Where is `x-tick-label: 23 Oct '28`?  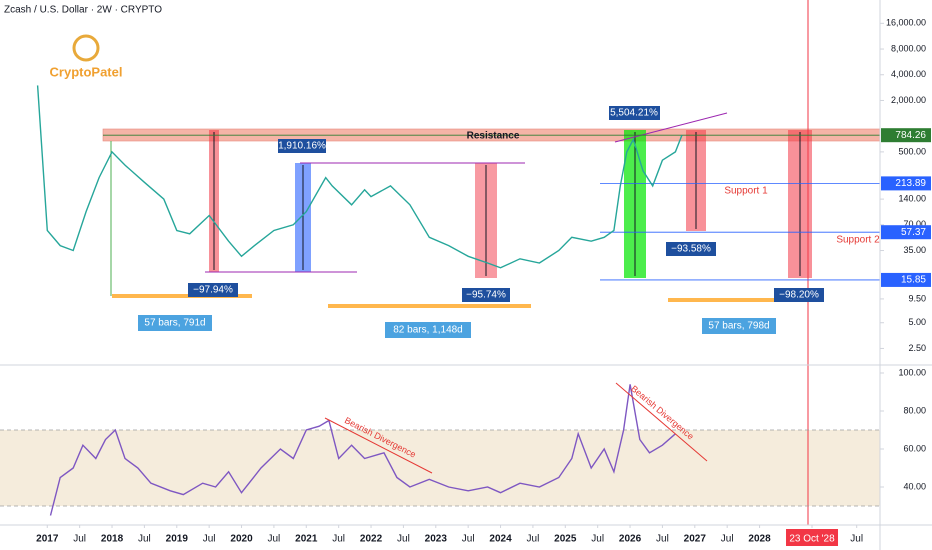
x-tick-label: 23 Oct '28 is located at coordinates (812, 539).